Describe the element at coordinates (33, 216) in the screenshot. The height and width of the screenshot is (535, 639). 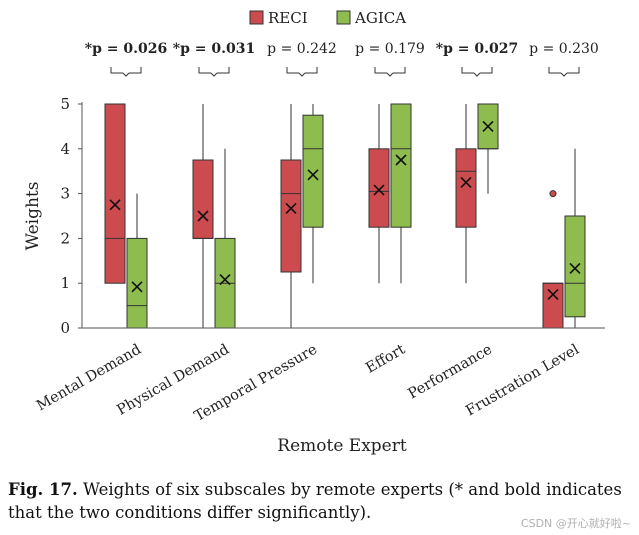
I see `y-axis-title: Weights` at that location.